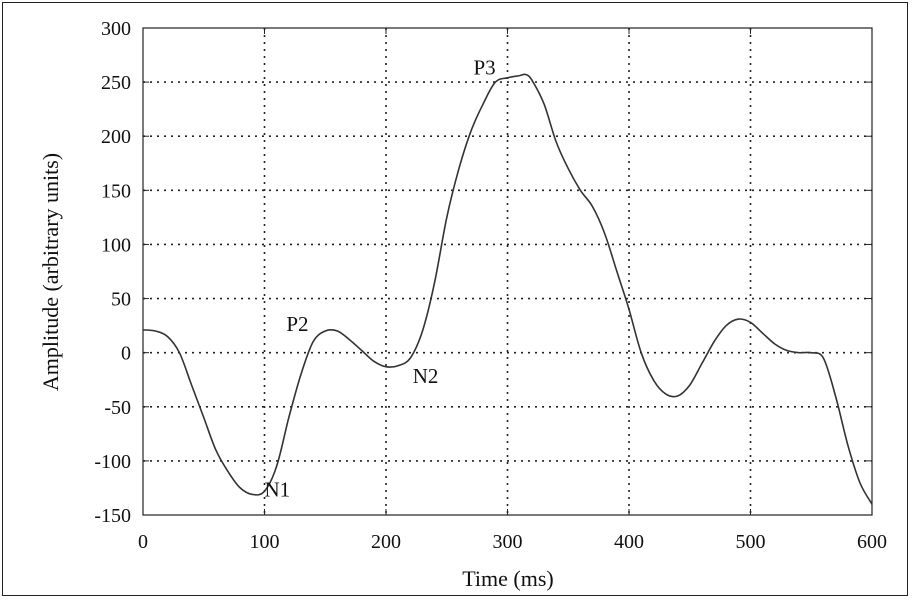 The height and width of the screenshot is (600, 912). What do you see at coordinates (121, 300) in the screenshot?
I see `y-tick-label: 50` at bounding box center [121, 300].